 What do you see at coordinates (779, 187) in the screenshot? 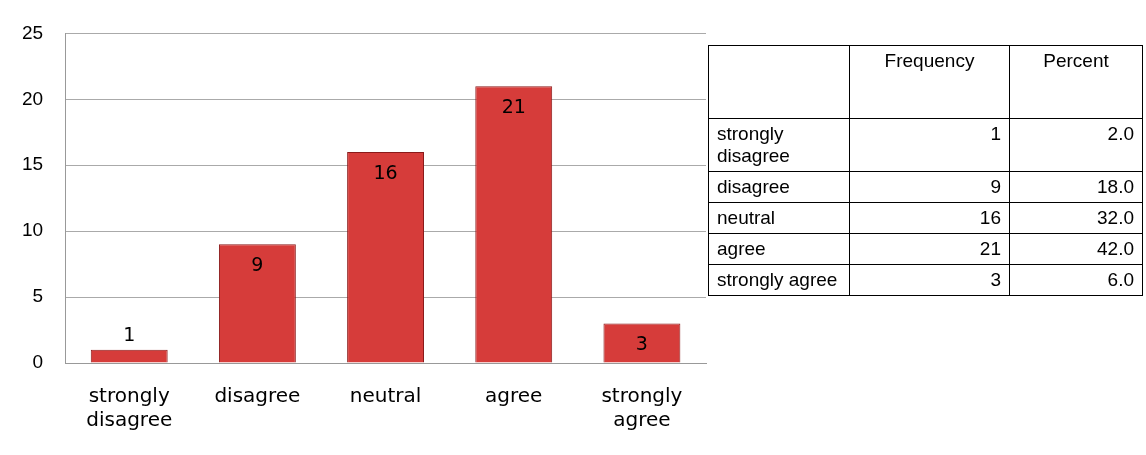
I see `category-label: disagree` at bounding box center [779, 187].